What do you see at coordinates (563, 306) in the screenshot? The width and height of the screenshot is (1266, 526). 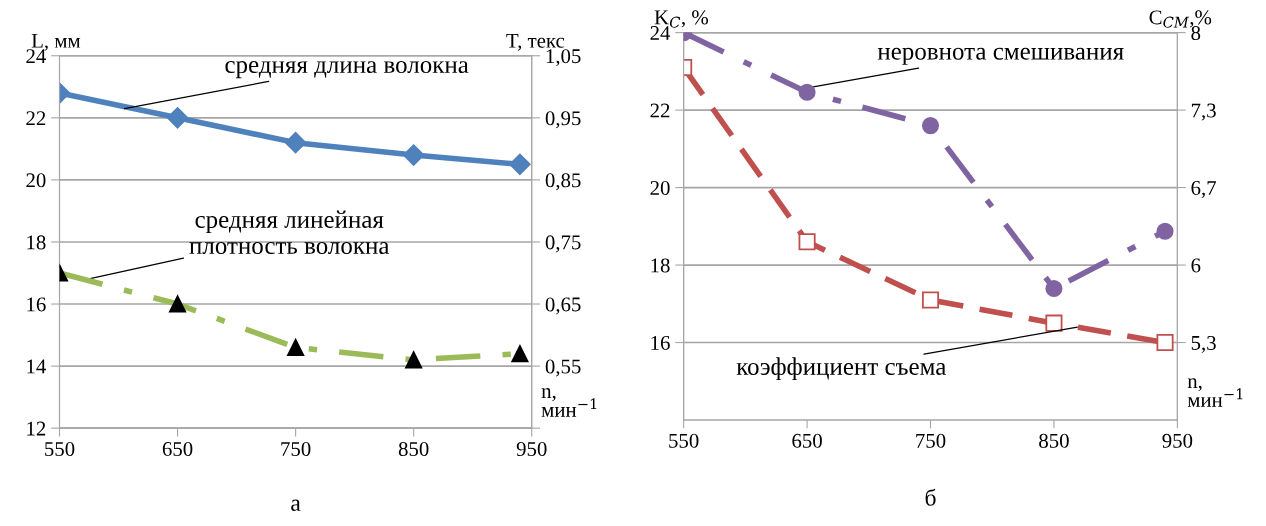 I see `y2-tick-label: 0,65` at bounding box center [563, 306].